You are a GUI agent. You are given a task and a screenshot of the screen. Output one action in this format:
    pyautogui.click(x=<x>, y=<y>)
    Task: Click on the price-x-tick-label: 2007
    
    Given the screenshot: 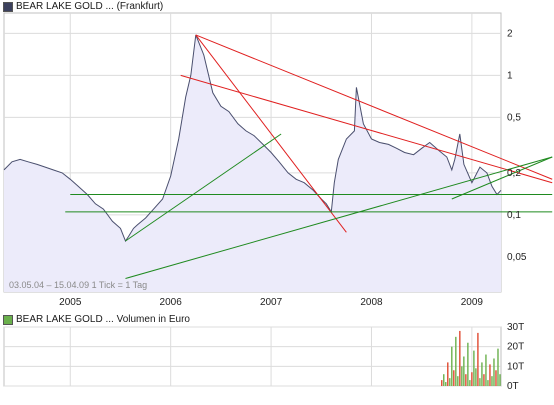 What is the action you would take?
    pyautogui.click(x=271, y=302)
    